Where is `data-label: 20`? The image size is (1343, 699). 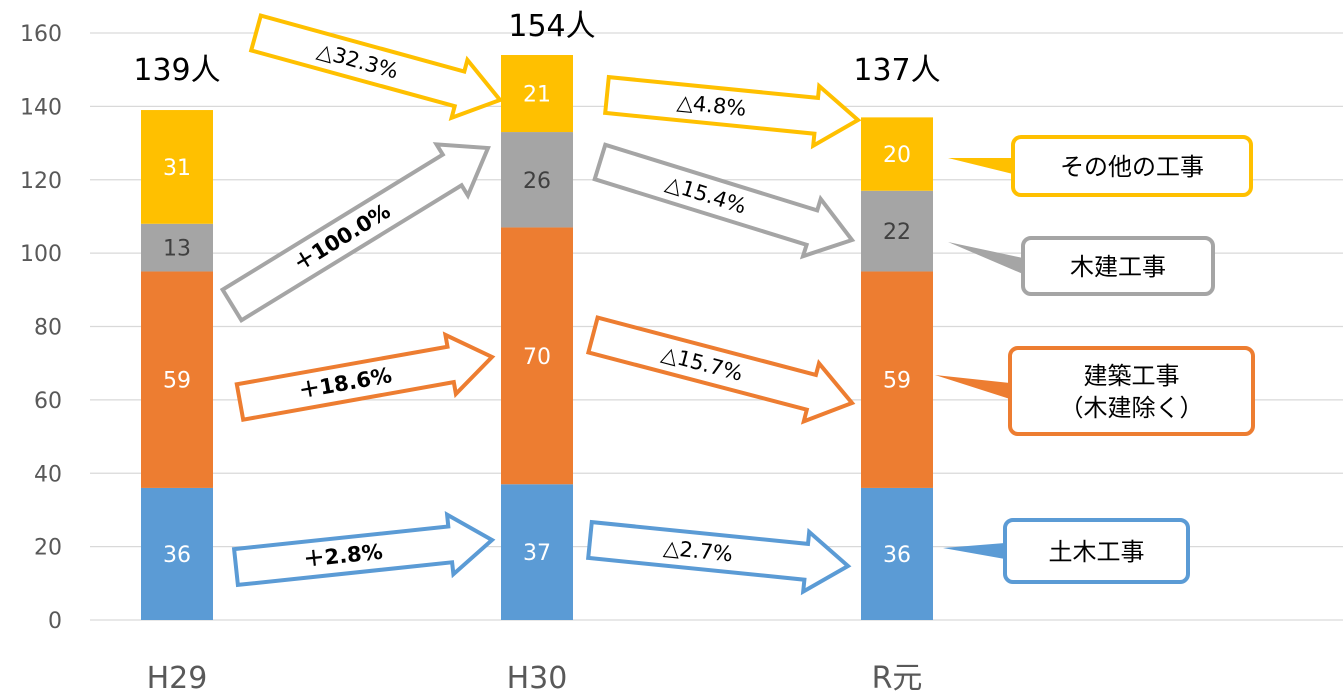
data-label: 20 is located at coordinates (897, 155).